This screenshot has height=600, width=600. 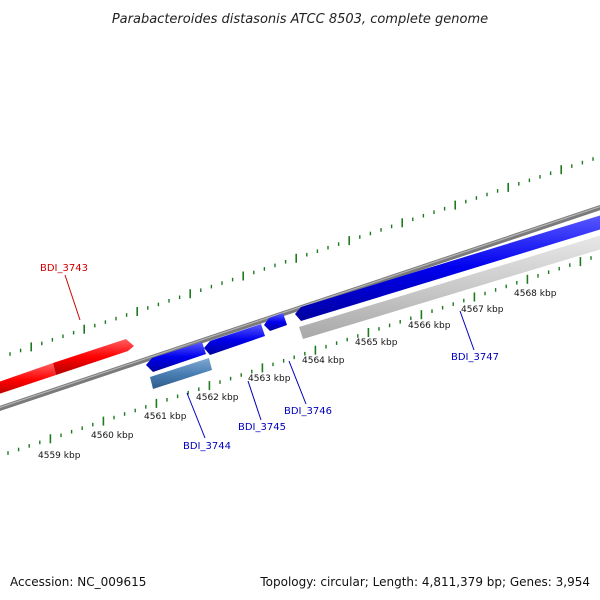 What do you see at coordinates (323, 361) in the screenshot?
I see `scale-label: 4564 kbp` at bounding box center [323, 361].